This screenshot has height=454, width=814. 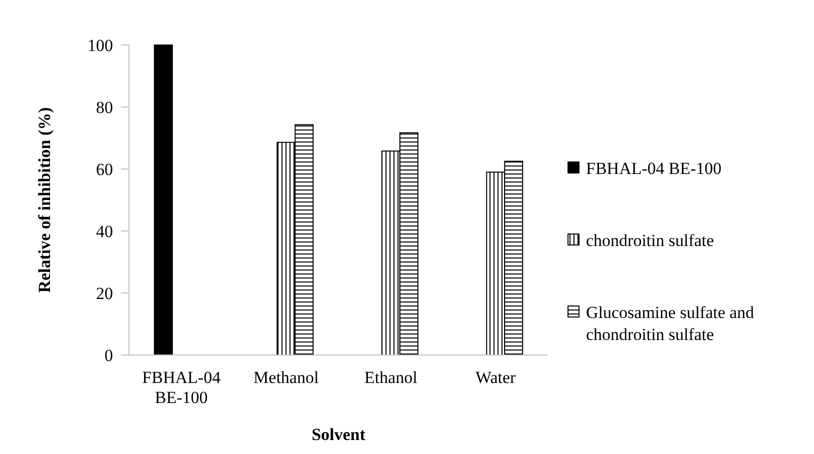 What do you see at coordinates (670, 323) in the screenshot?
I see `legend-label: Glucosamine sulfate and chondroitin sulfate` at bounding box center [670, 323].